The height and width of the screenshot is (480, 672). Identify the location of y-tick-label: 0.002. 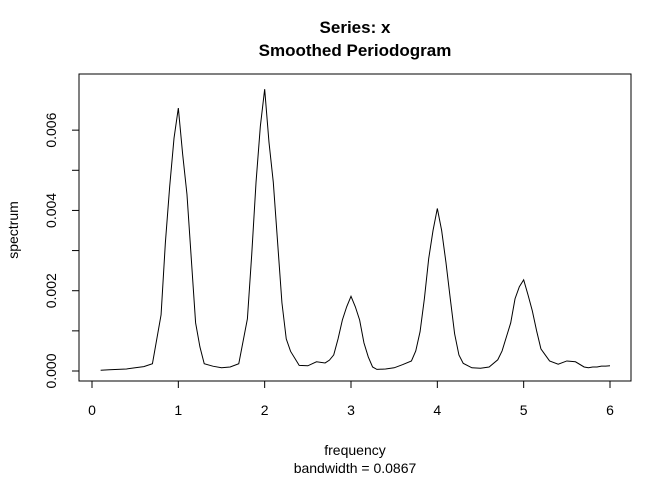
(51, 290).